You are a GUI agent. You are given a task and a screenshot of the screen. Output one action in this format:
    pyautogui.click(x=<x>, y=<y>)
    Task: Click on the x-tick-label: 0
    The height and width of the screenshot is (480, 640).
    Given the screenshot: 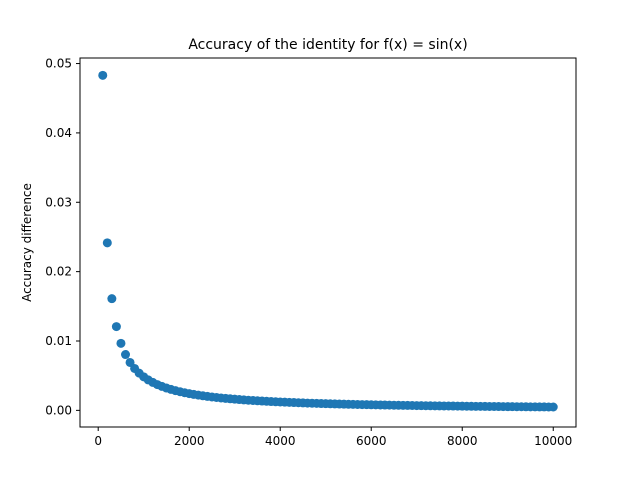 What is the action you would take?
    pyautogui.click(x=98, y=441)
    